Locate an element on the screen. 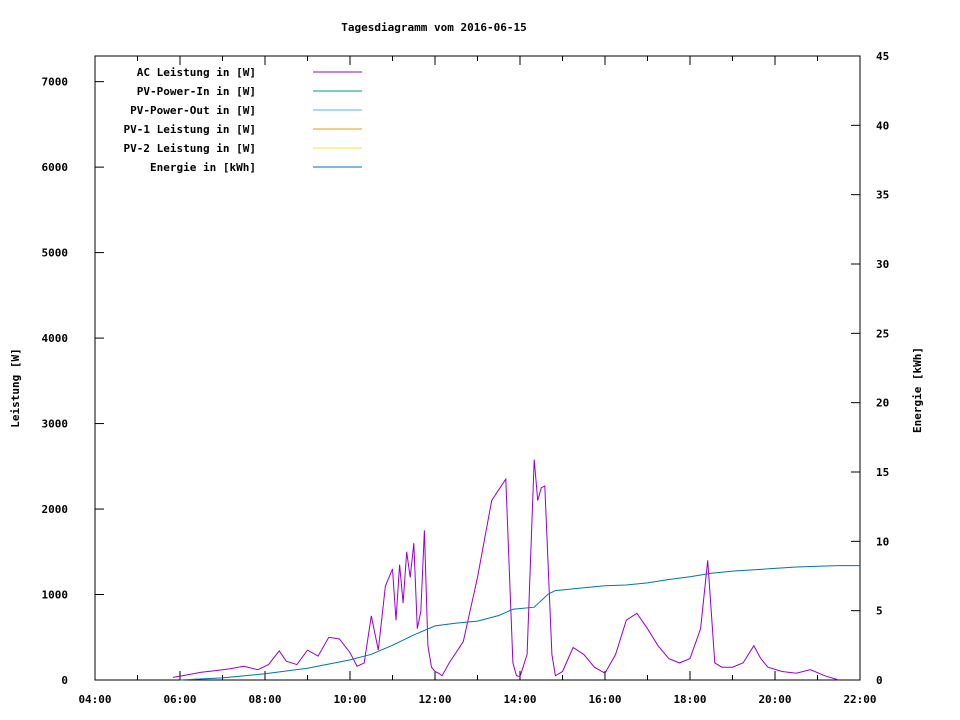 The image size is (960, 720). legend-label-2: PV-Power-Out in [W] is located at coordinates (193, 110).